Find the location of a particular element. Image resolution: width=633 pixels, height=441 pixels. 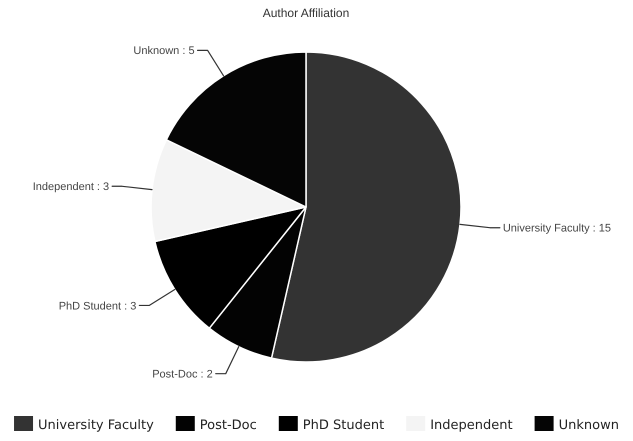

legend-label: Unknown is located at coordinates (588, 425).